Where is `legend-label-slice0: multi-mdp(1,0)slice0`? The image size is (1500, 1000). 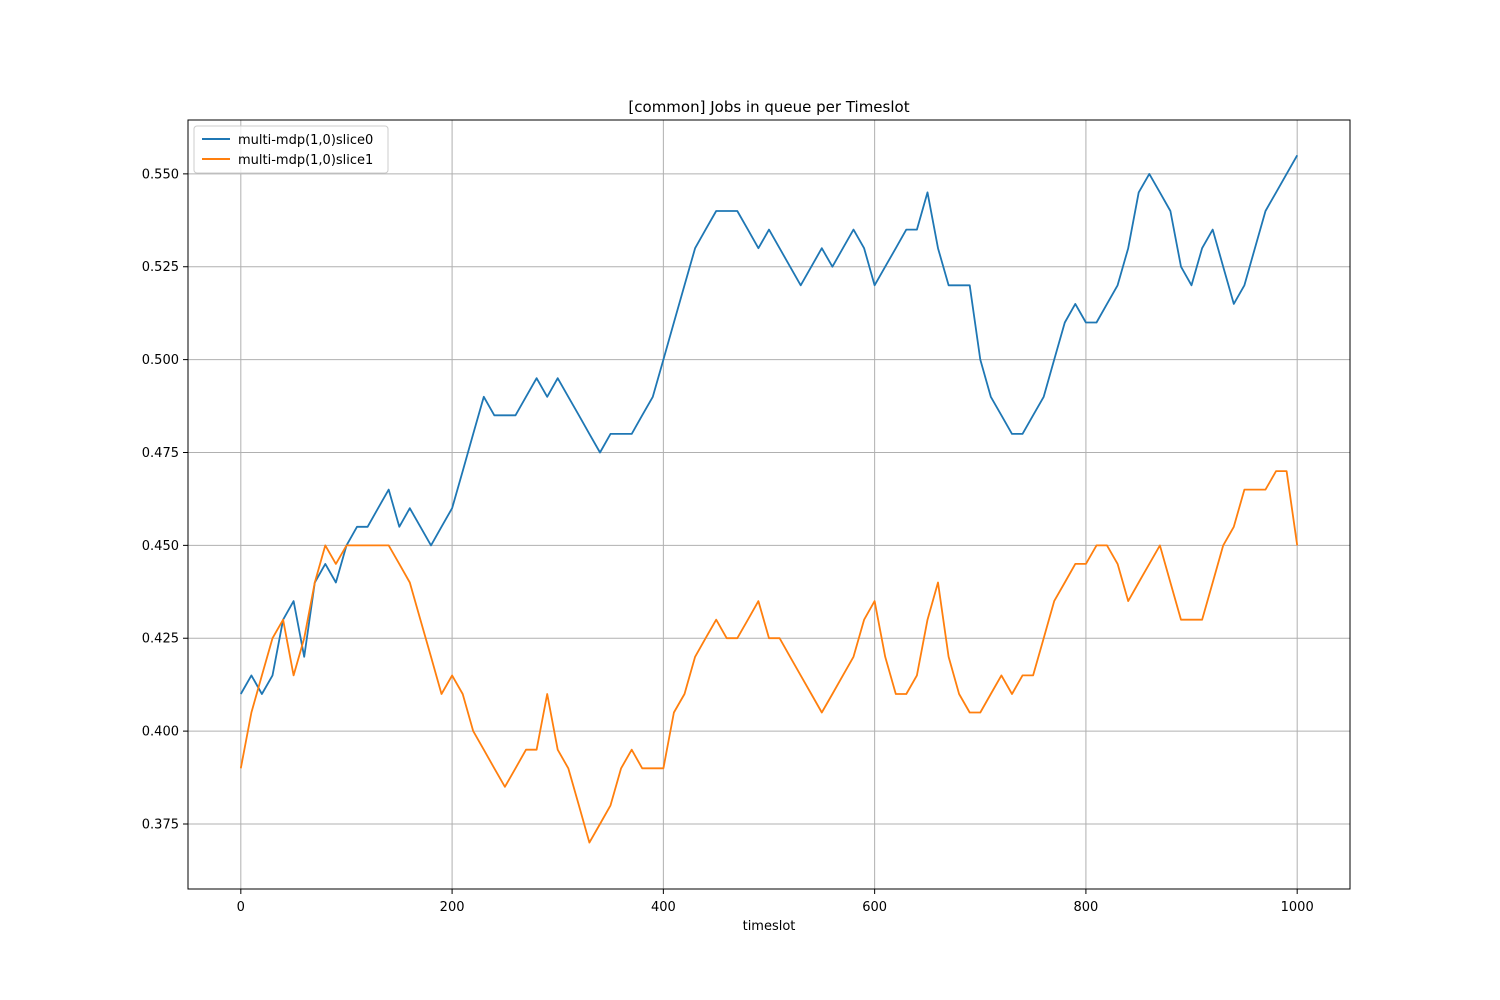
legend-label-slice0: multi-mdp(1,0)slice0 is located at coordinates (305, 140).